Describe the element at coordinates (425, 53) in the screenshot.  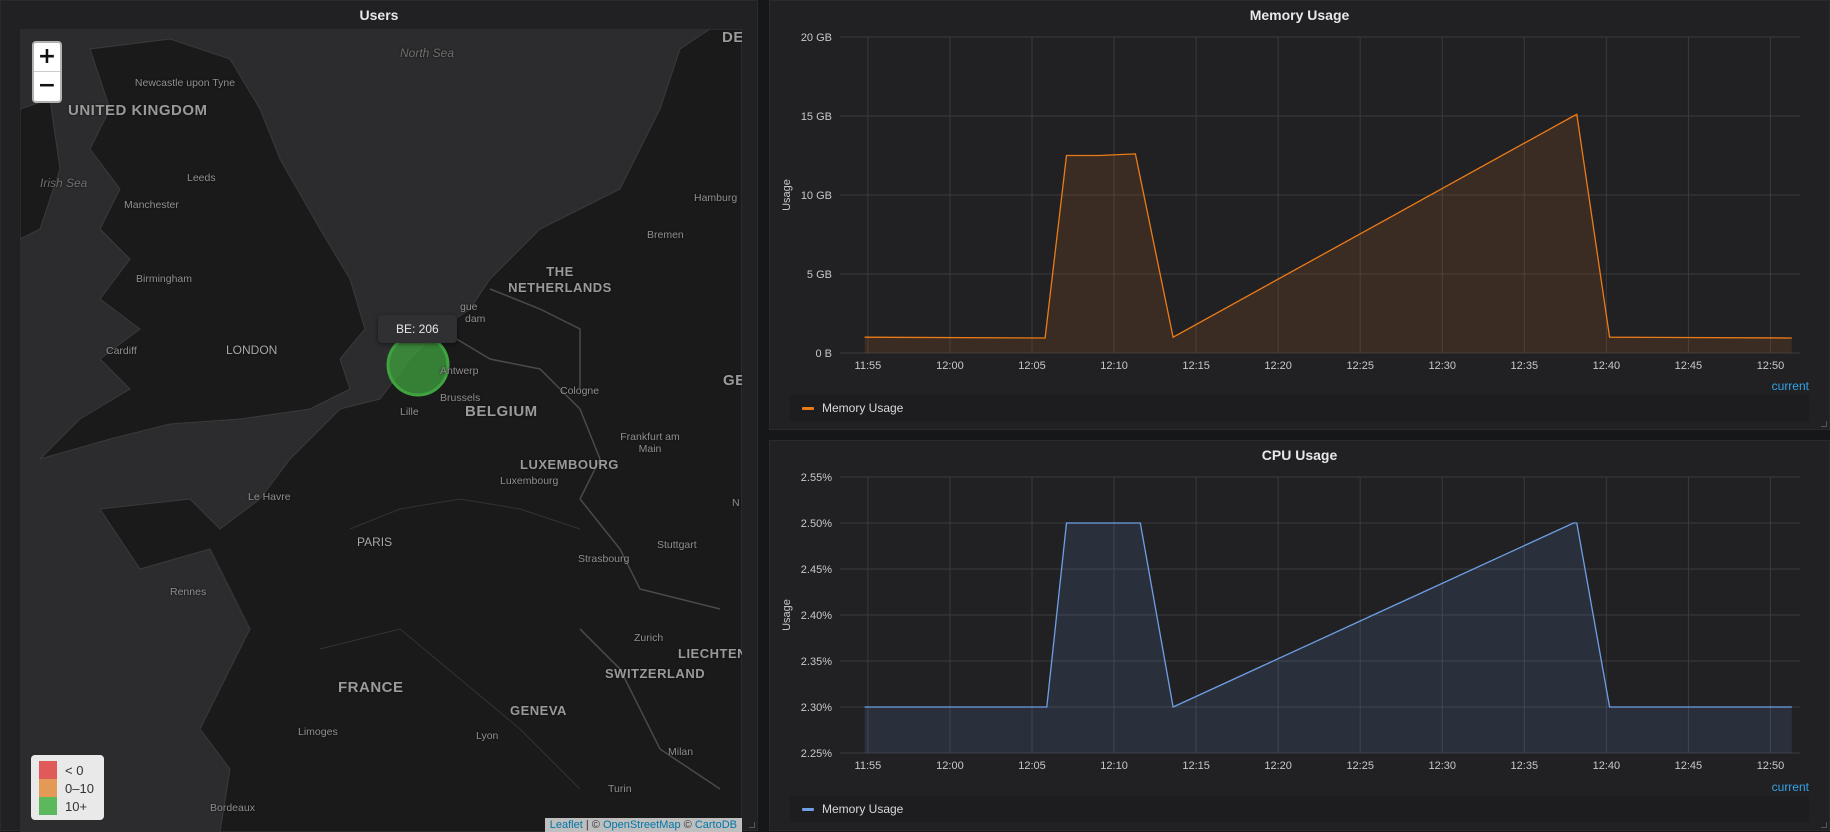
I see `map-label-north-sea: North Sea` at that location.